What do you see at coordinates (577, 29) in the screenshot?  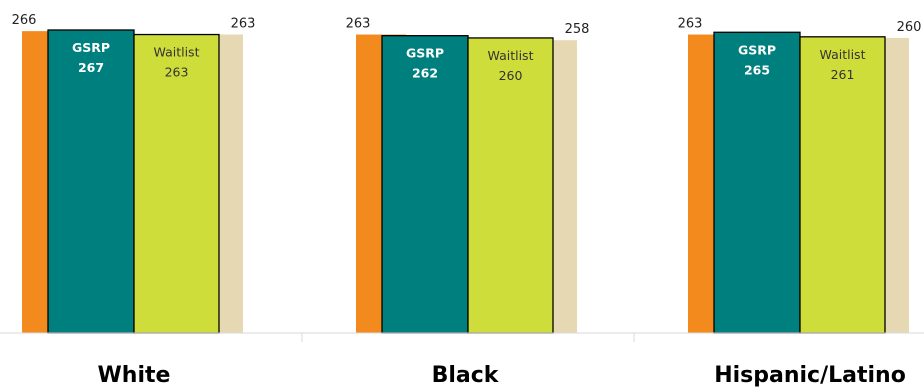 I see `value-label-series-3: 258` at bounding box center [577, 29].